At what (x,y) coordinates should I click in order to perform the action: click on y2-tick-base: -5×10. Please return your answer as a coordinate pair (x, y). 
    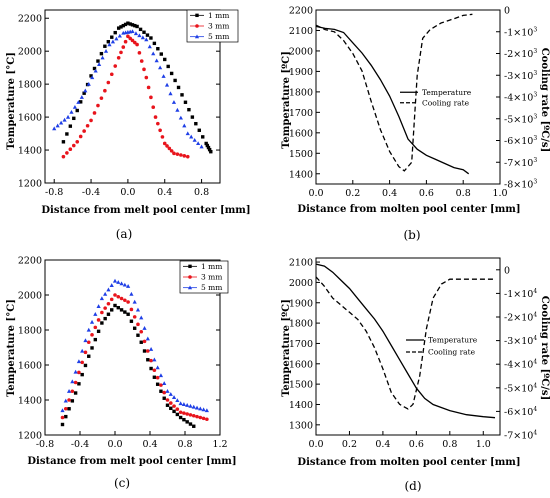
    Looking at the image, I should click on (518, 388).